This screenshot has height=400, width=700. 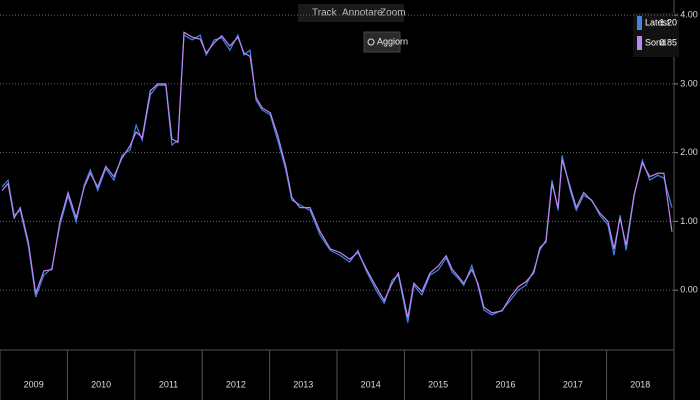 I want to click on toolbar-item: Zoom, so click(x=393, y=13).